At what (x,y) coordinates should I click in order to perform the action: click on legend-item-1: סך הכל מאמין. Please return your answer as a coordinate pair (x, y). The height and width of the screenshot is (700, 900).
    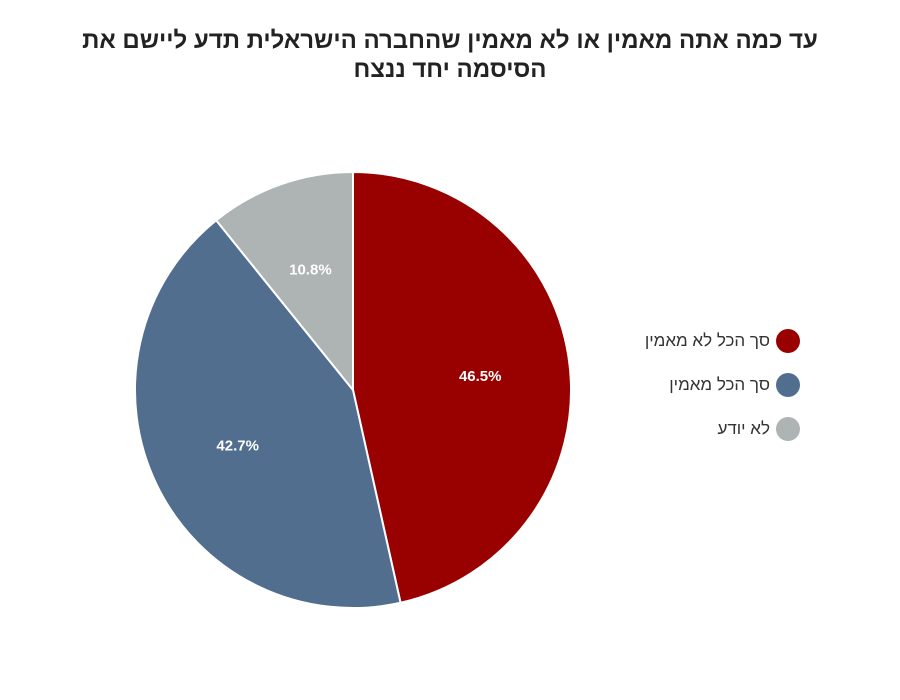
    Looking at the image, I should click on (722, 385).